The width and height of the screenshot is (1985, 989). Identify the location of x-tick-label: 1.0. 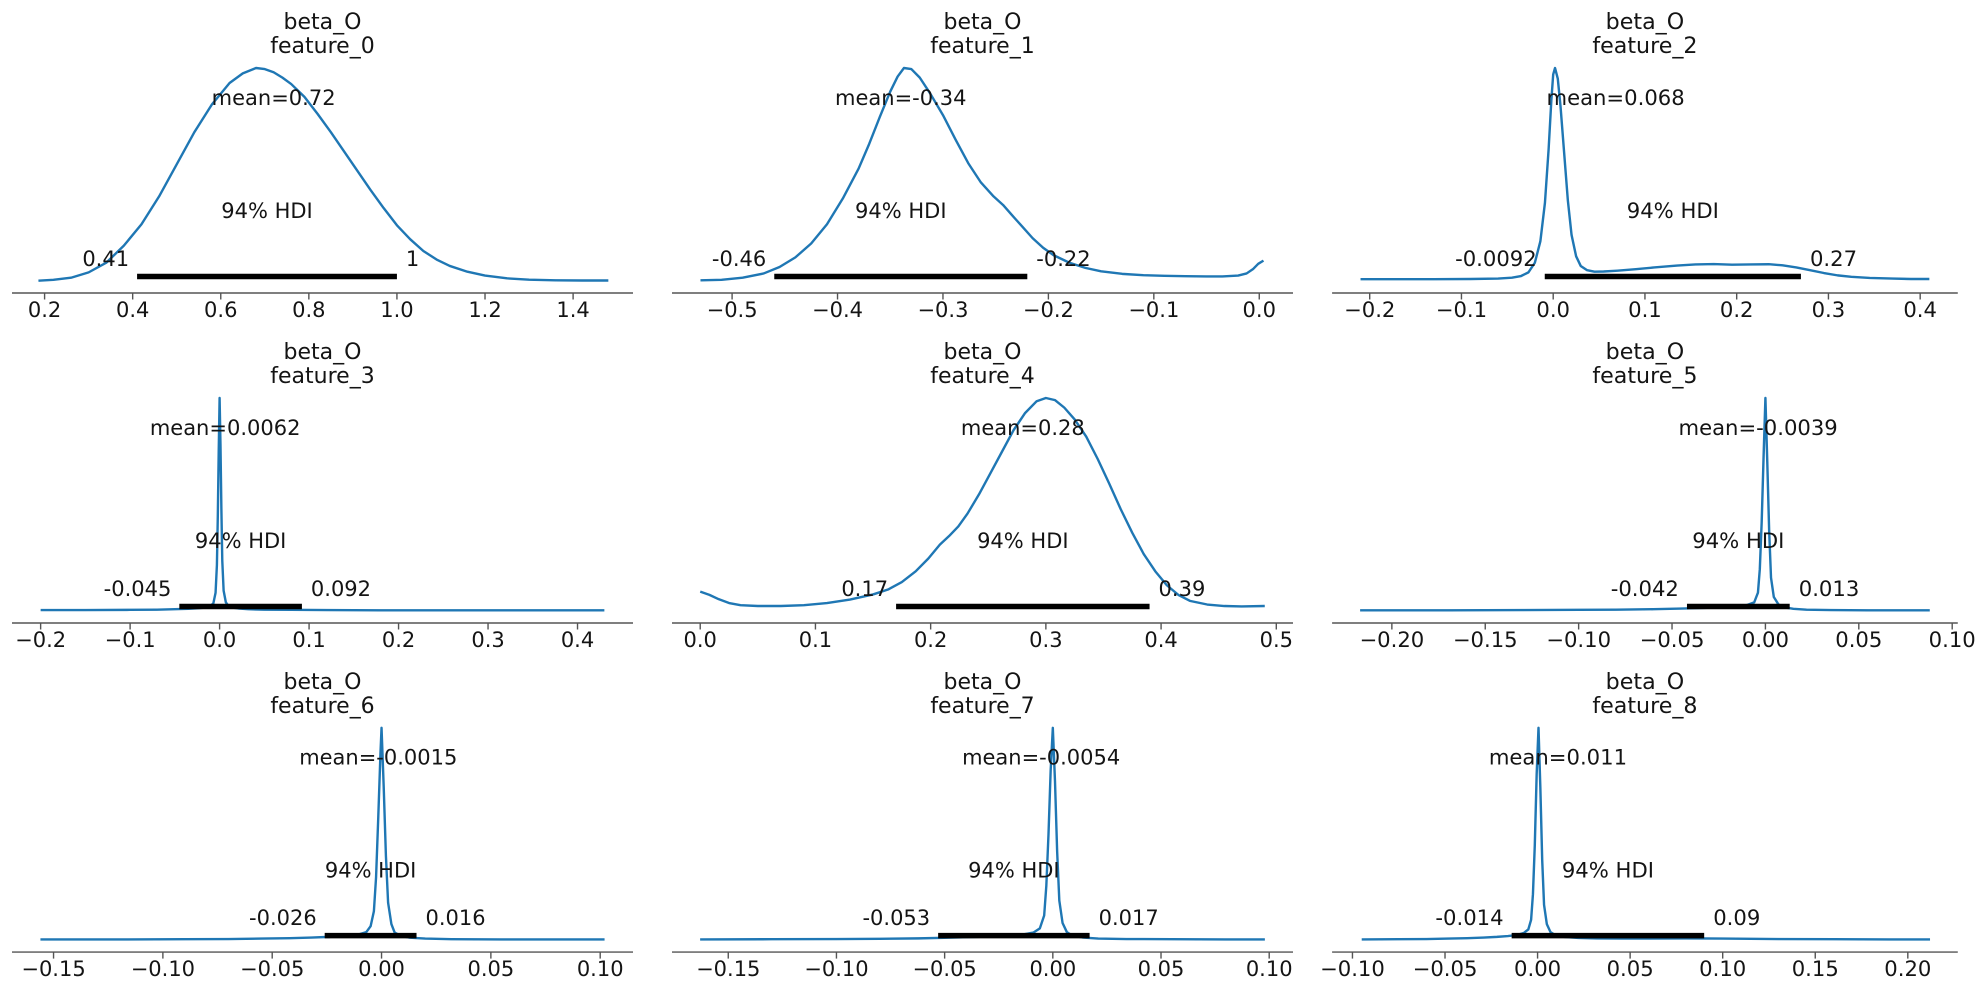
(396, 310).